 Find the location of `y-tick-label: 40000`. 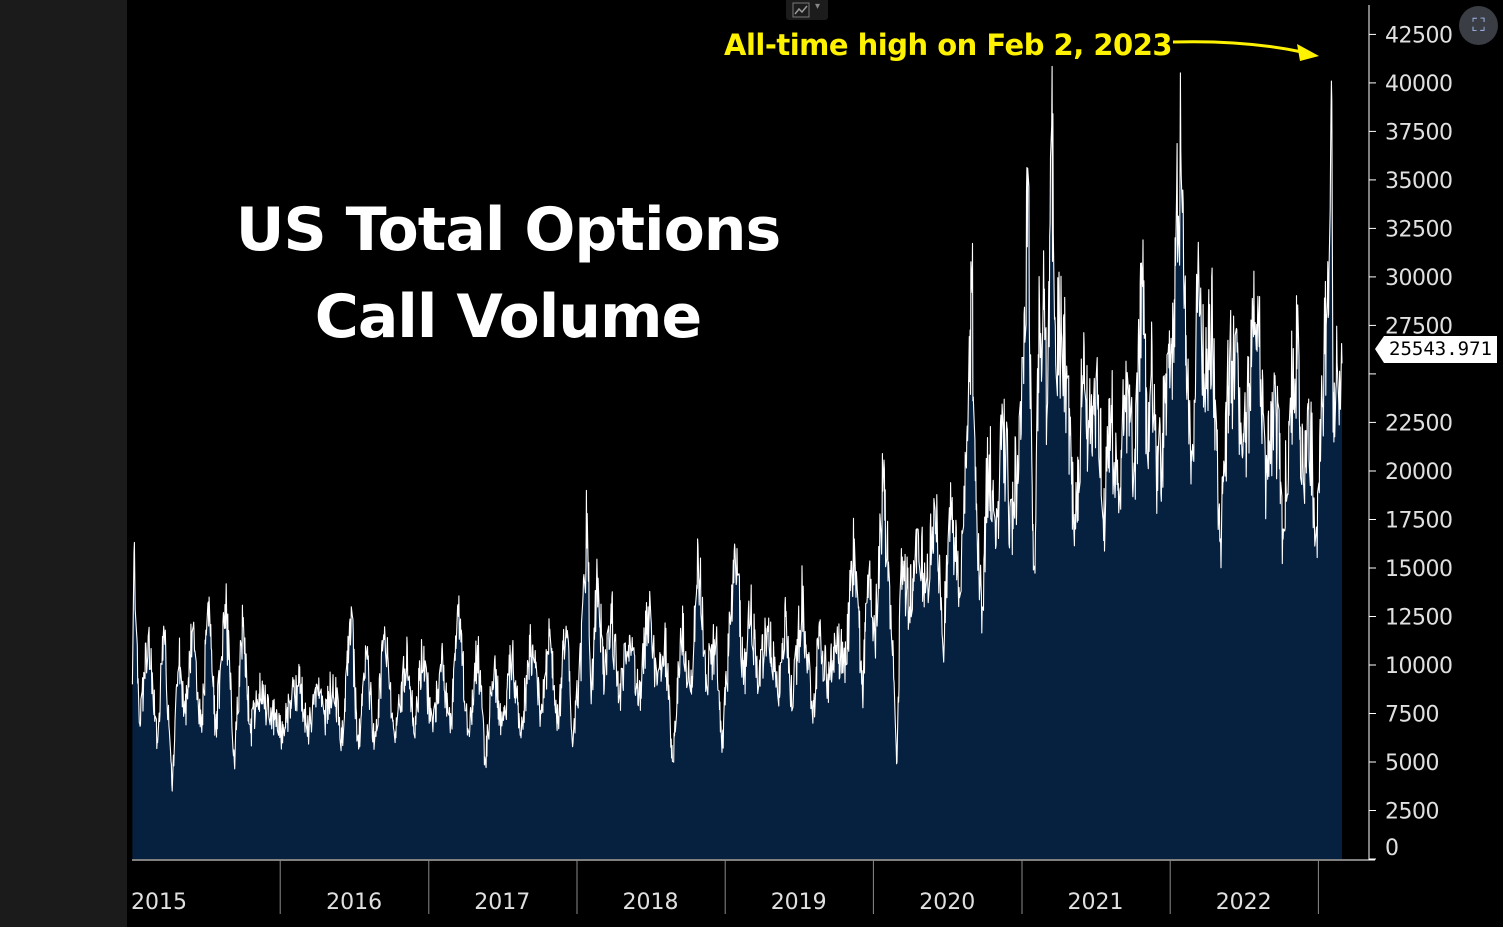

y-tick-label: 40000 is located at coordinates (1419, 84).